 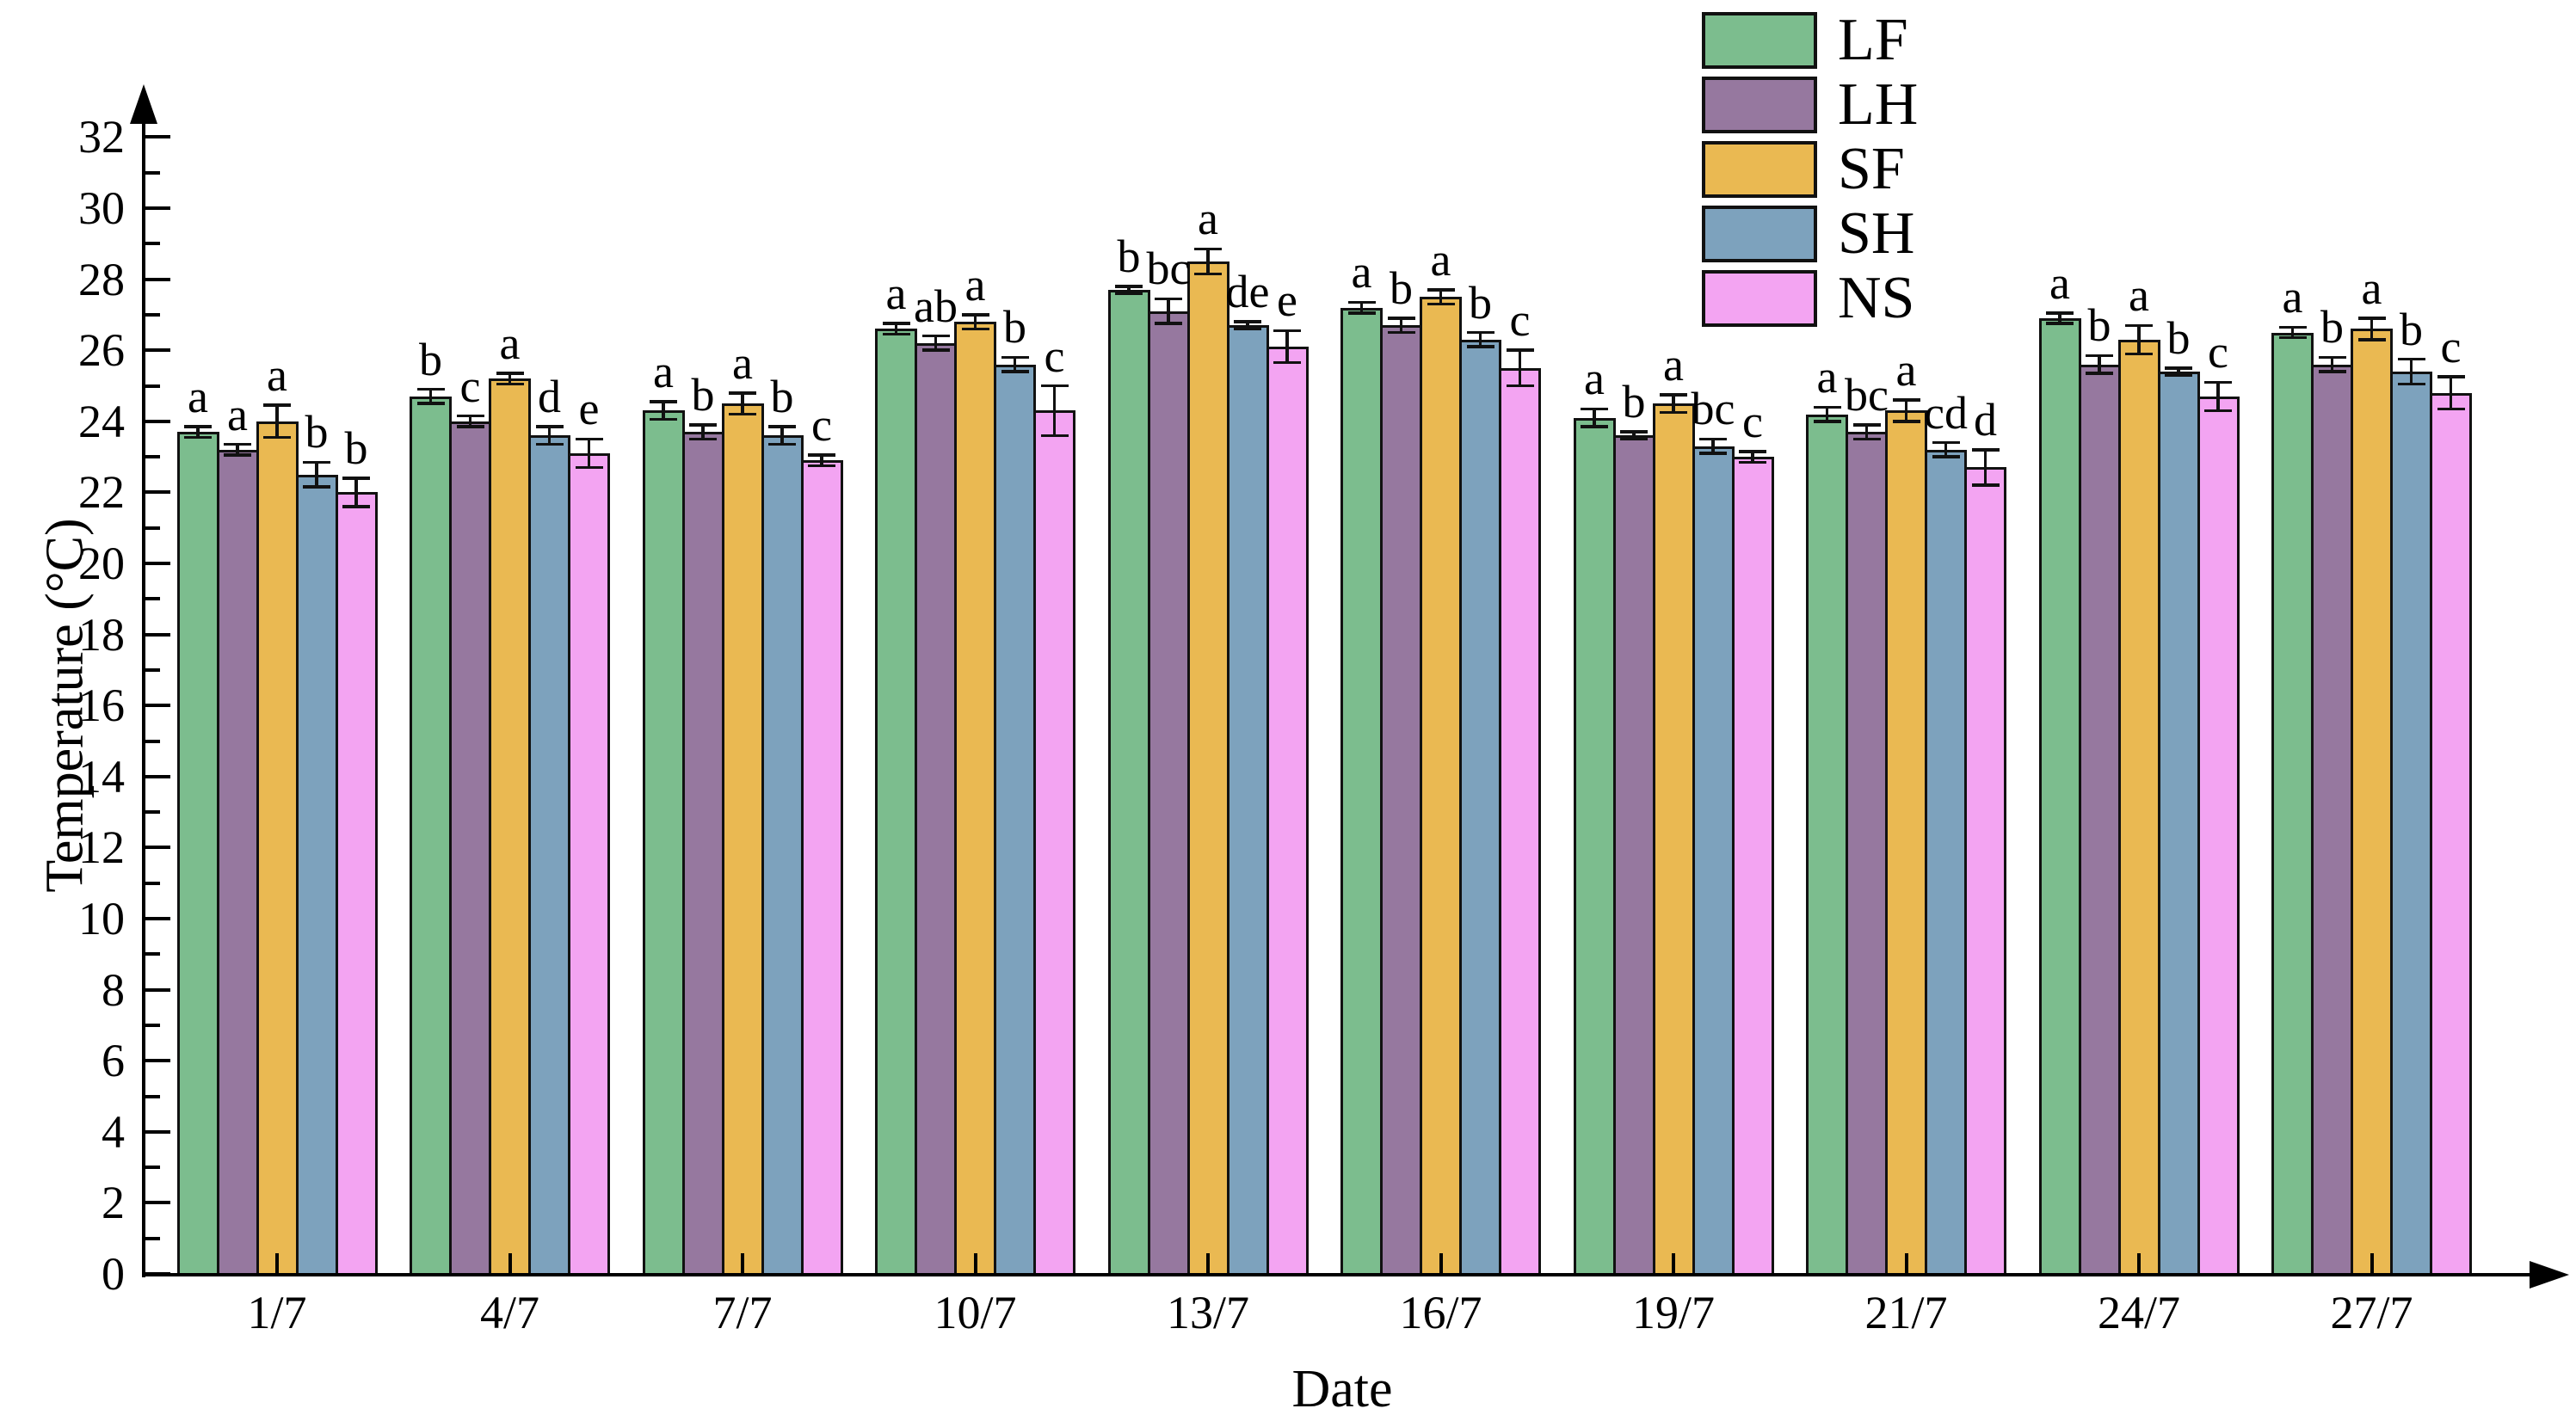 I want to click on x-axis-title: Date, so click(x=1342, y=1389).